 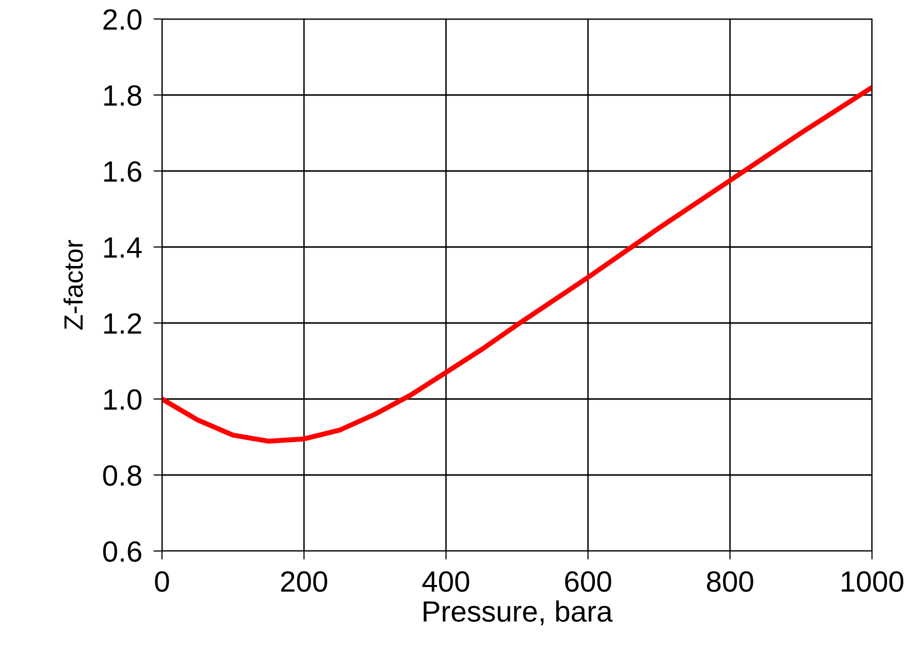 I want to click on x-tick-label: 800, so click(x=730, y=581).